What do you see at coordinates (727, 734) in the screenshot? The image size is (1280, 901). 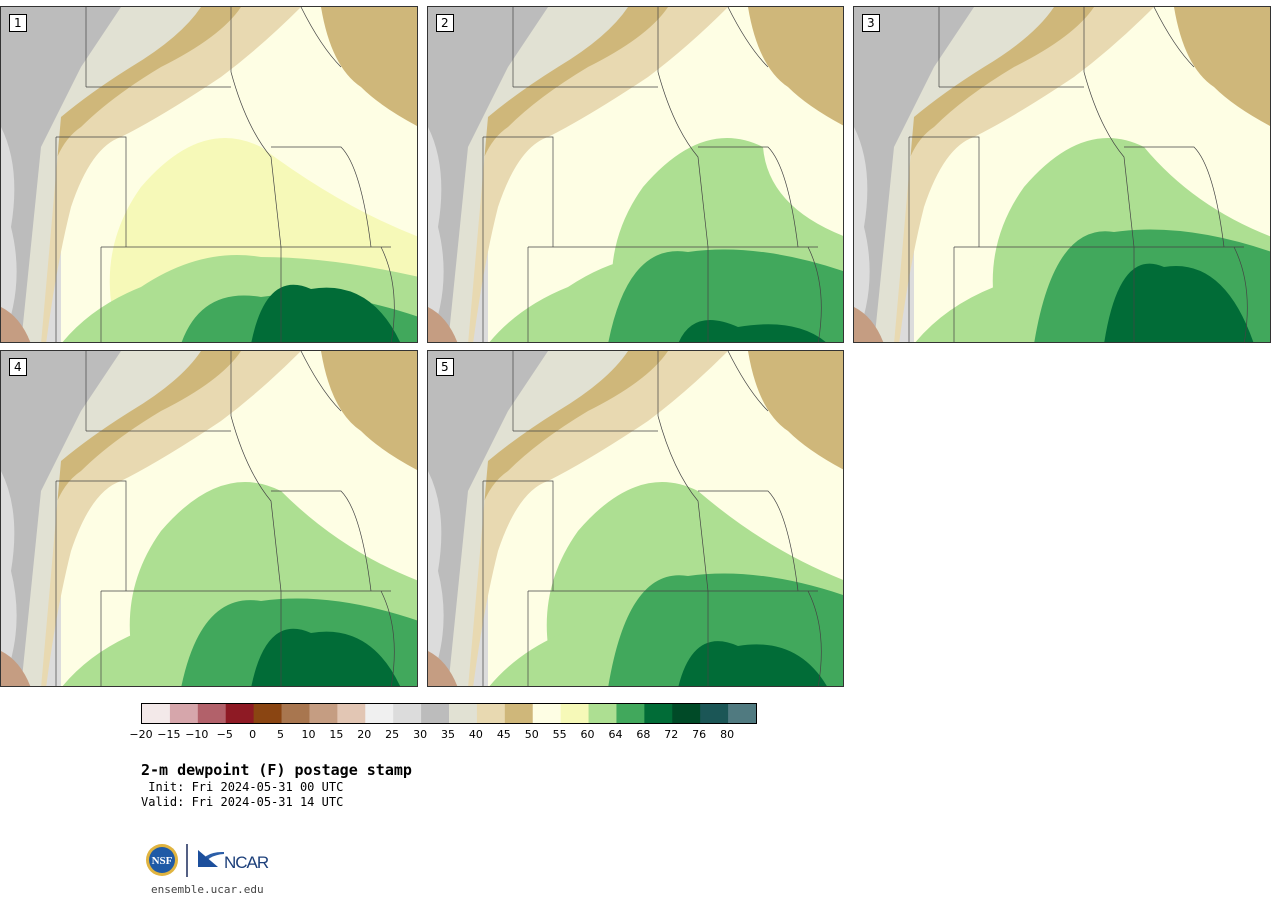 I see `colorbar-tick-label: 80` at bounding box center [727, 734].